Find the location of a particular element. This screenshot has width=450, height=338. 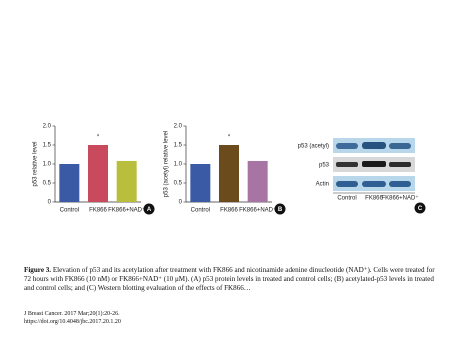

y-axis-label: p53 (acetyl) relative level is located at coordinates (167, 164).